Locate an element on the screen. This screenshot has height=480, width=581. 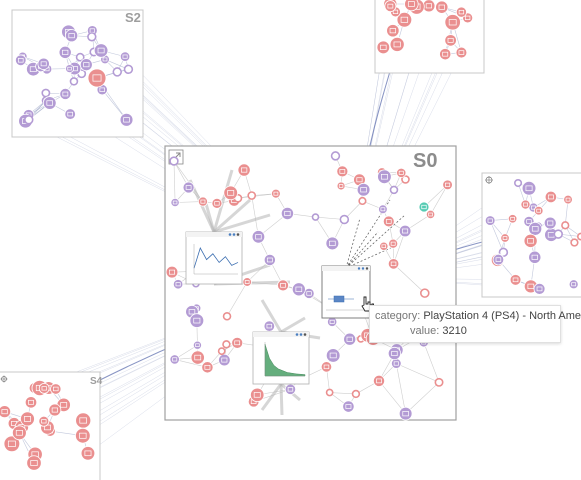
mini-line-chart is located at coordinates (214, 258).